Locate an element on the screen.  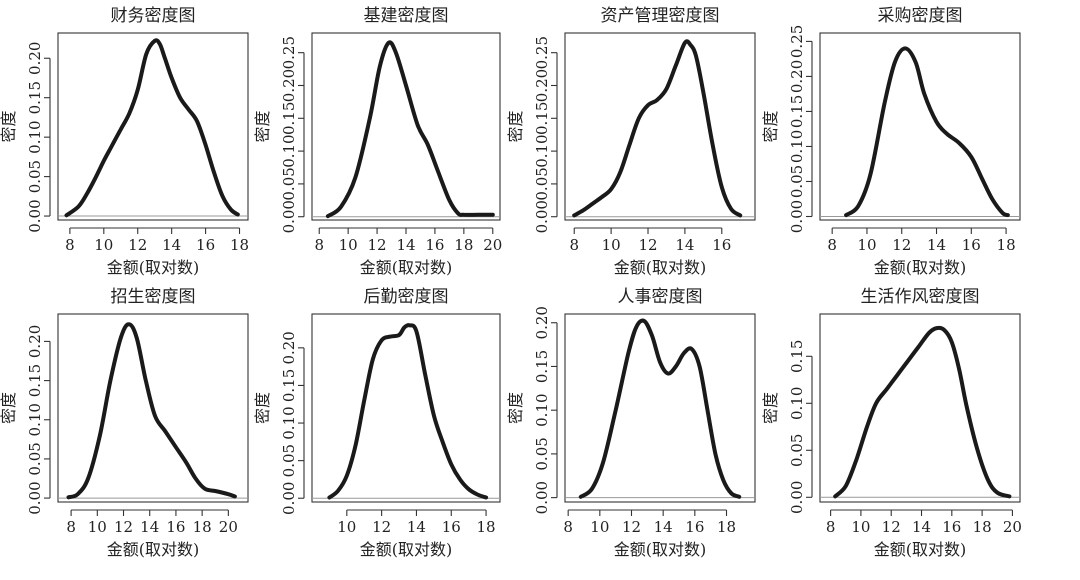
chart-title: 资产管理密度图 is located at coordinates (660, 16).